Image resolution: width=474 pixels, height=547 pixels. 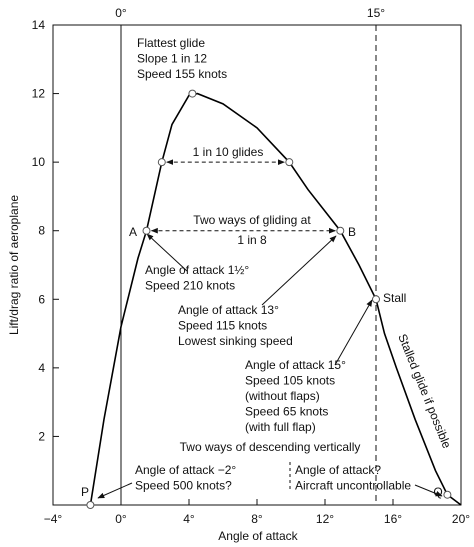 What do you see at coordinates (228, 310) in the screenshot?
I see `annotation: Angle of attack 13°` at bounding box center [228, 310].